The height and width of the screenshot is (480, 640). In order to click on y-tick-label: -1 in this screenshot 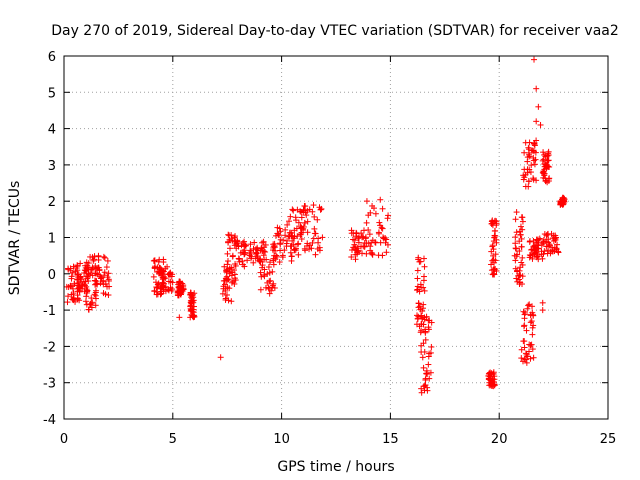, I will do `click(49, 311)`.